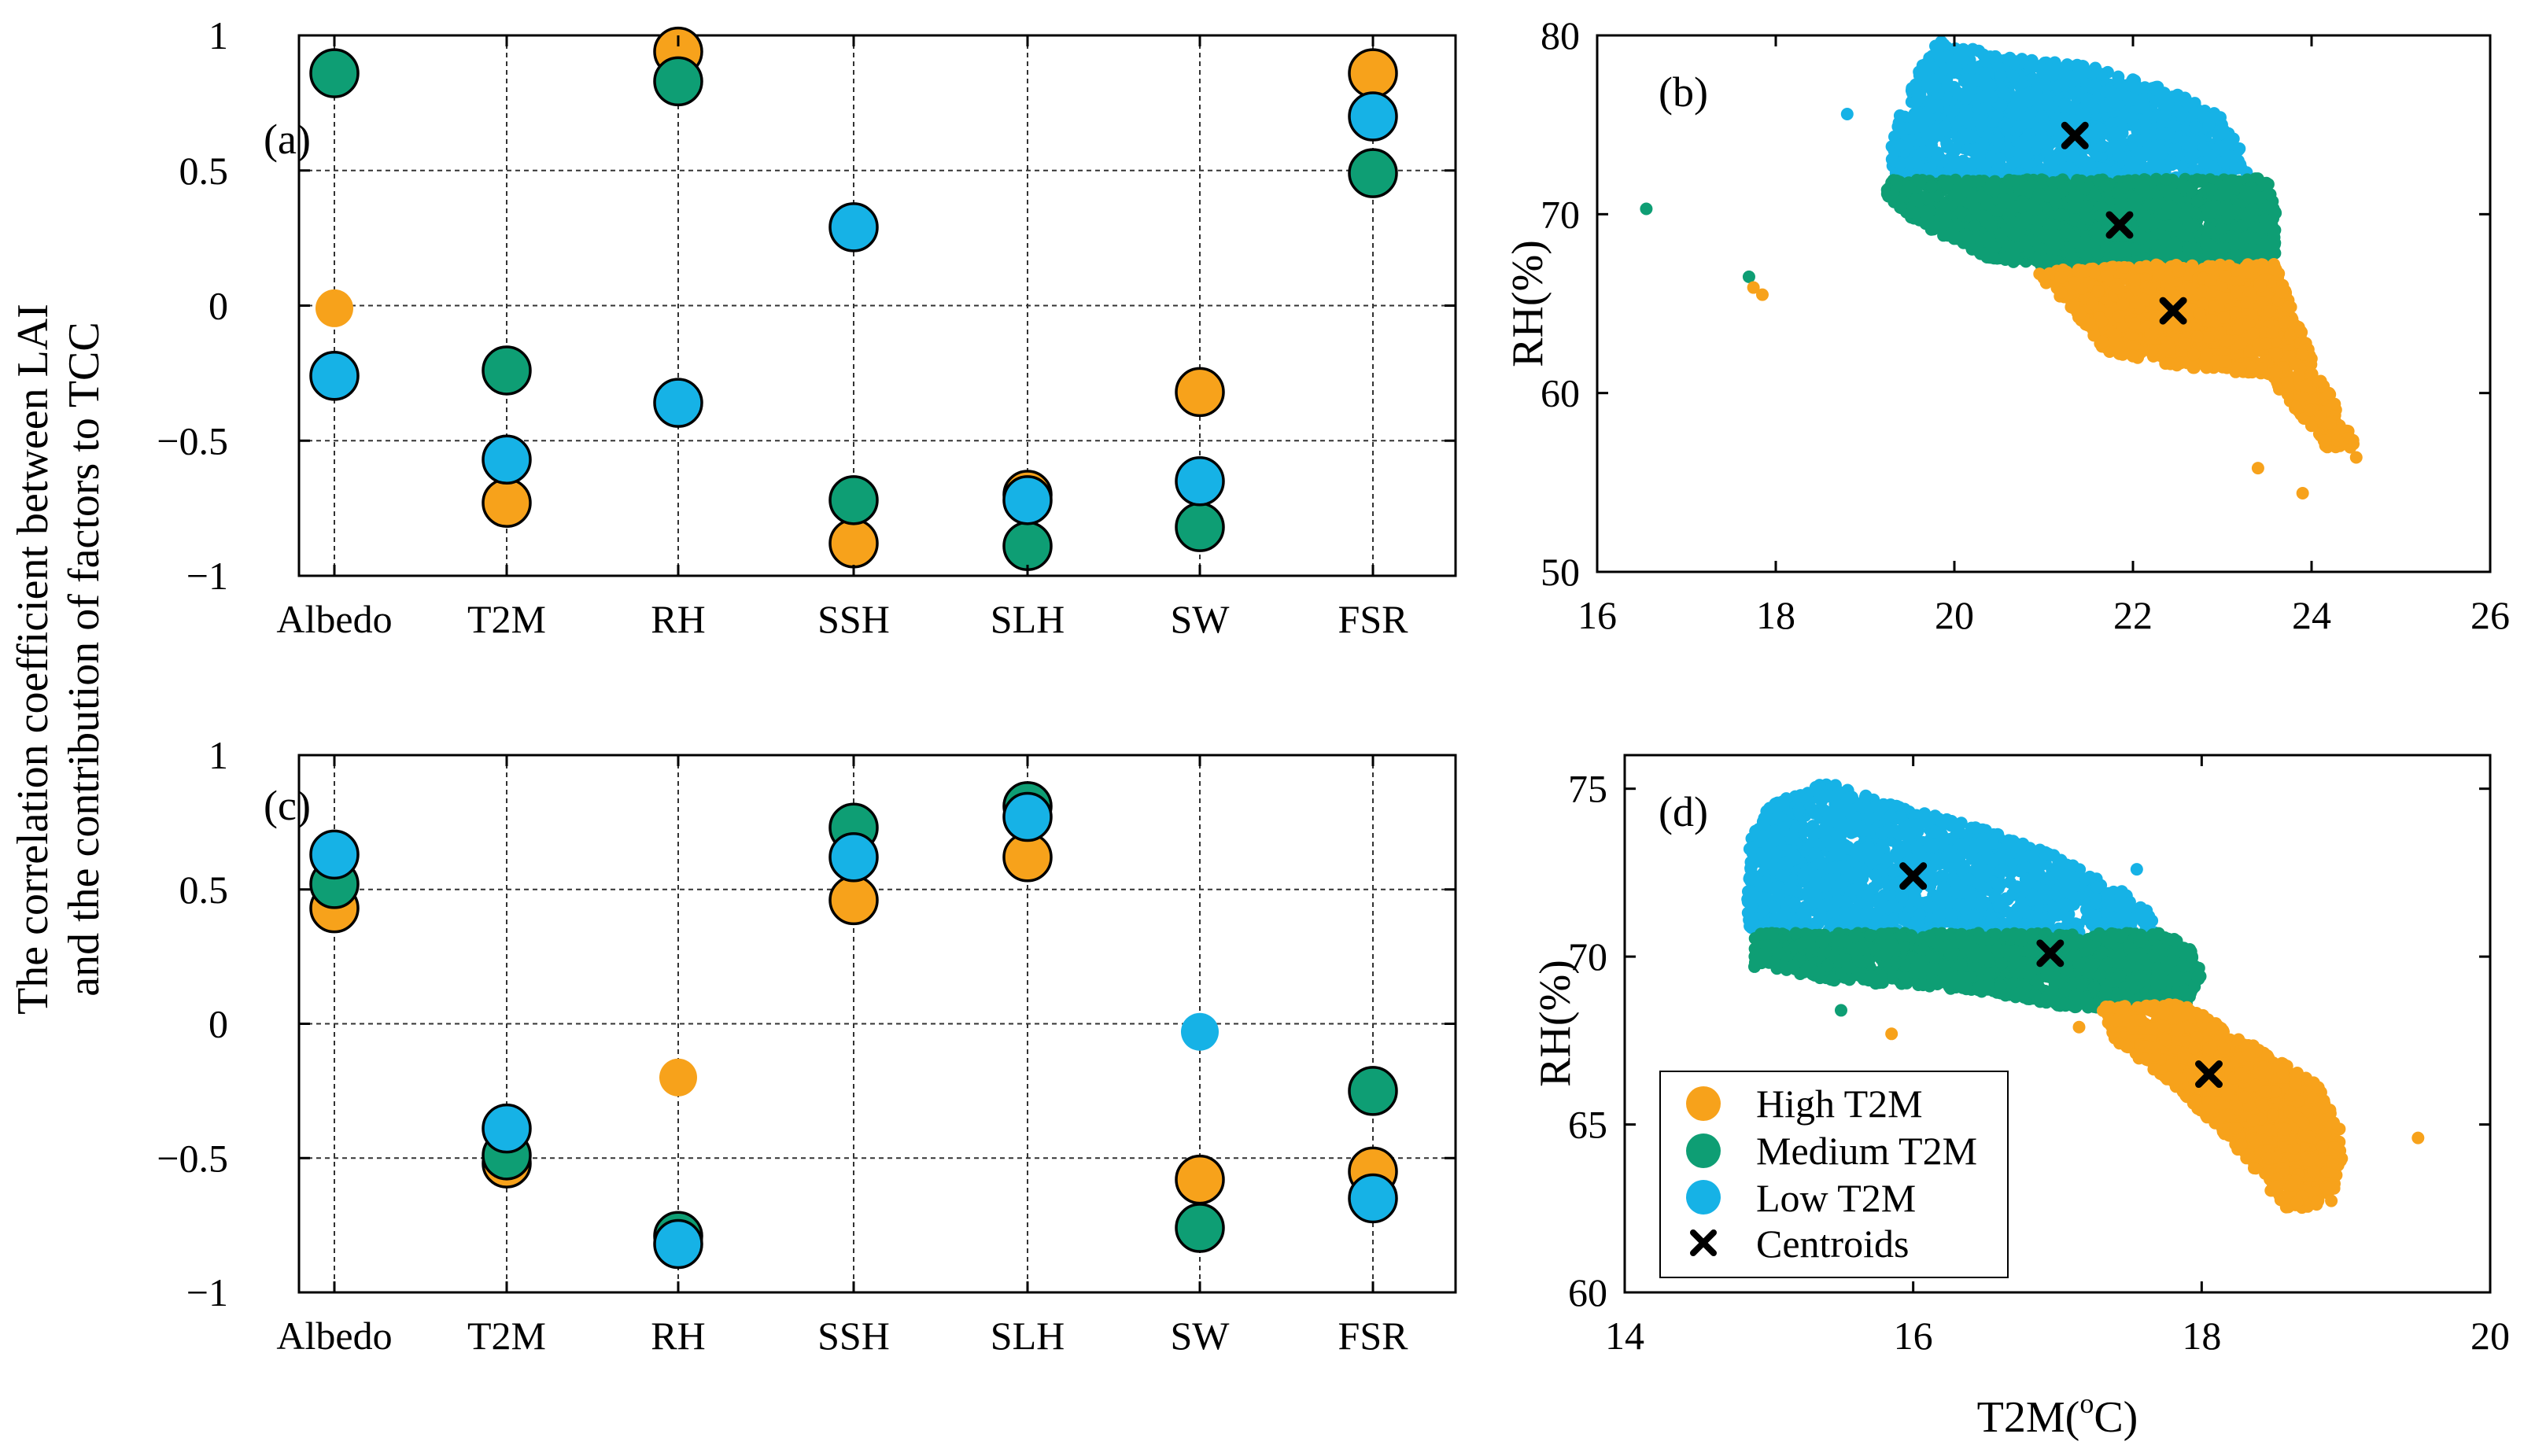  Describe the element at coordinates (1027, 546) in the screenshot. I see `marker-medium-slh` at that location.